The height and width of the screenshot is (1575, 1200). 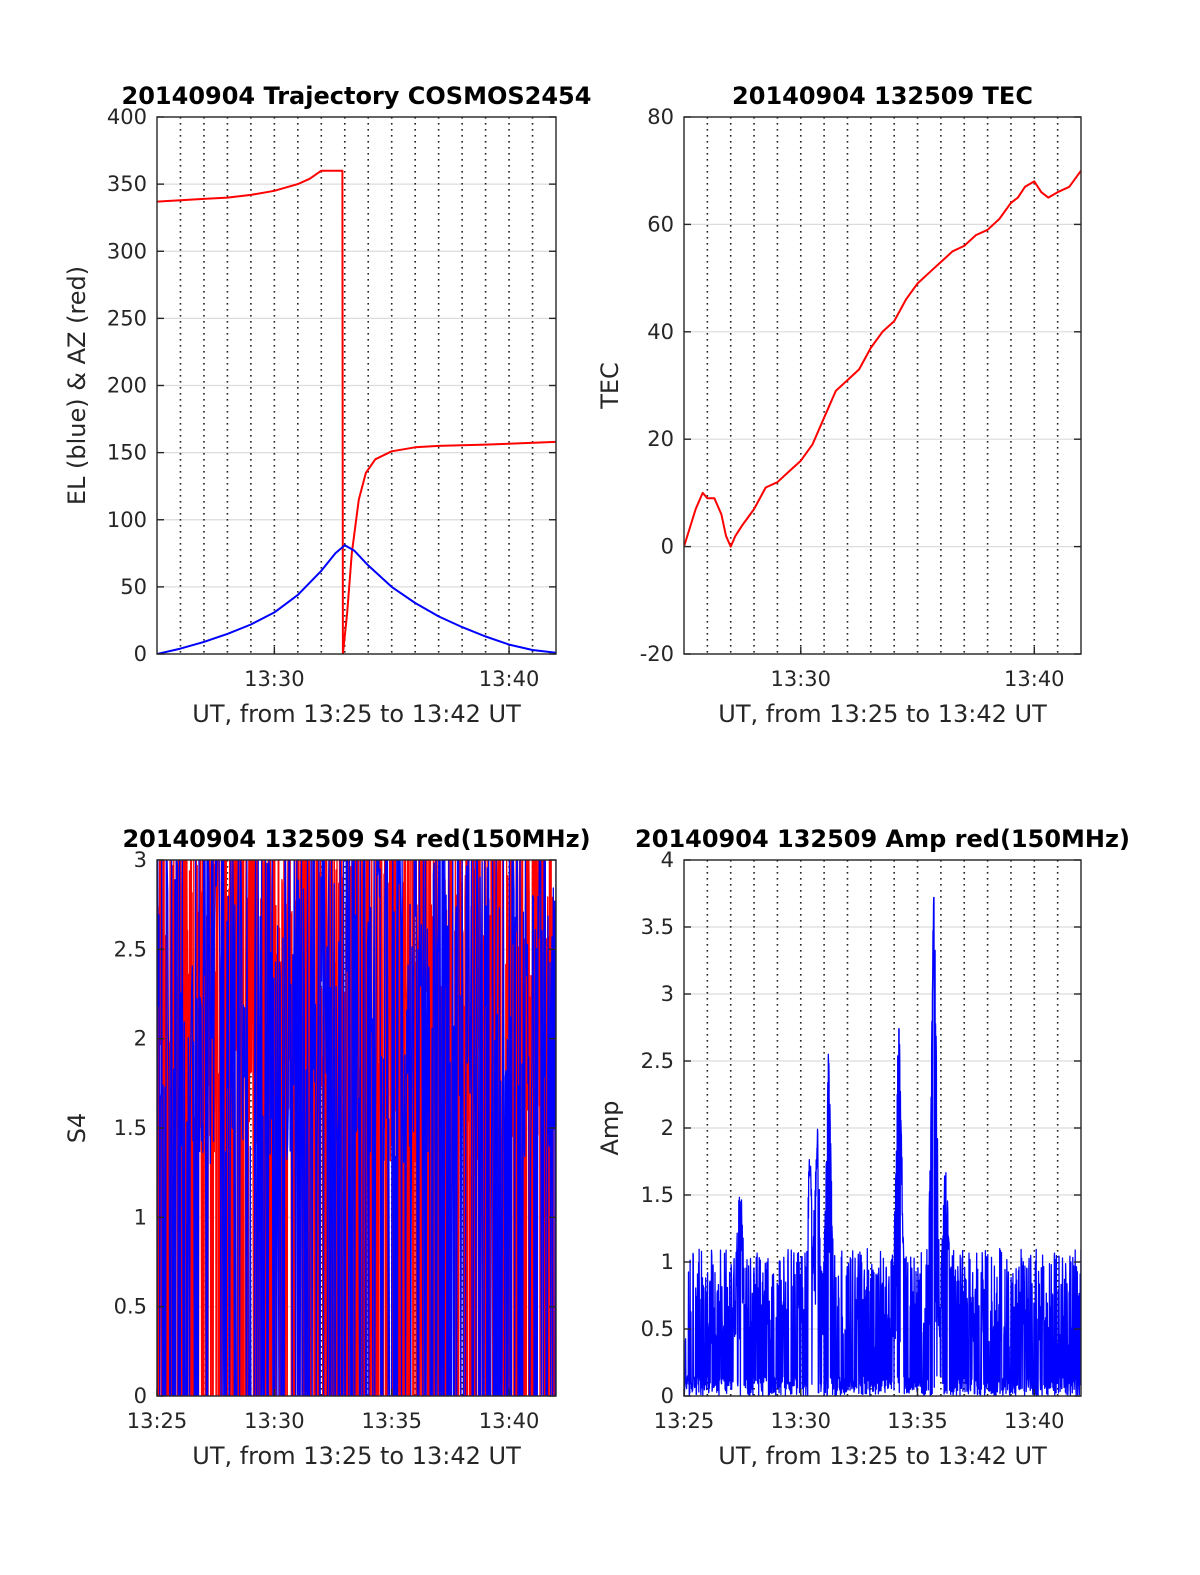 I want to click on ytick-label: 100, so click(x=127, y=520).